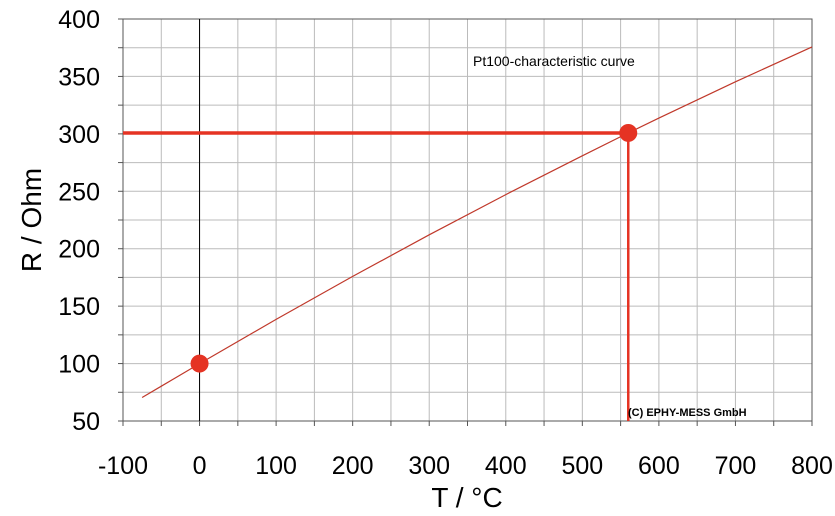 The height and width of the screenshot is (516, 835). What do you see at coordinates (86, 422) in the screenshot?
I see `y-tick-label: 50` at bounding box center [86, 422].